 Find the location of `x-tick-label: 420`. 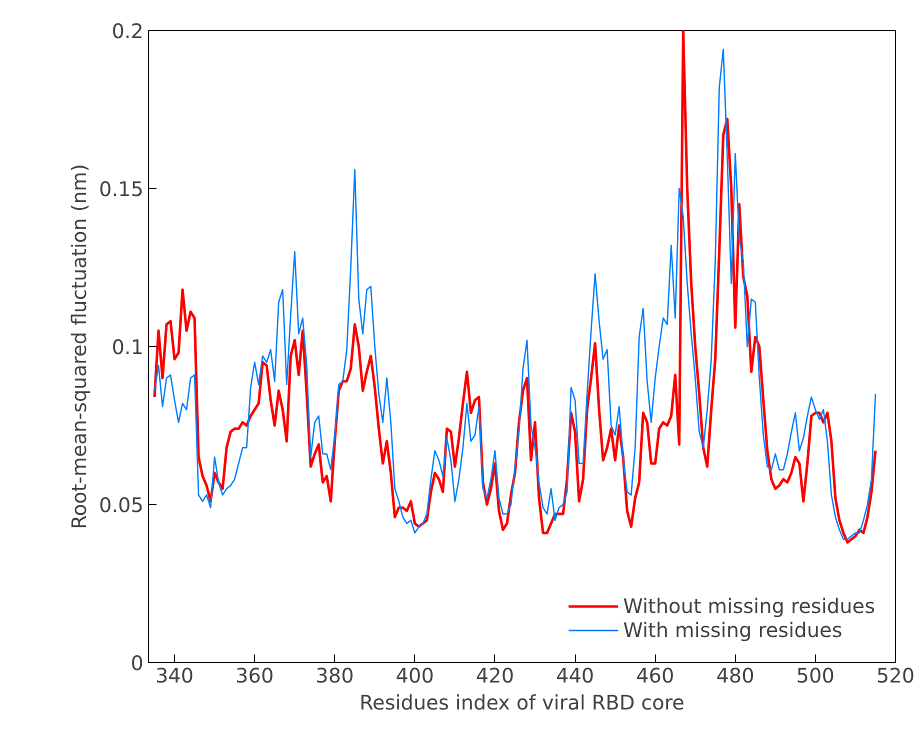

x-tick-label: 420 is located at coordinates (495, 676).